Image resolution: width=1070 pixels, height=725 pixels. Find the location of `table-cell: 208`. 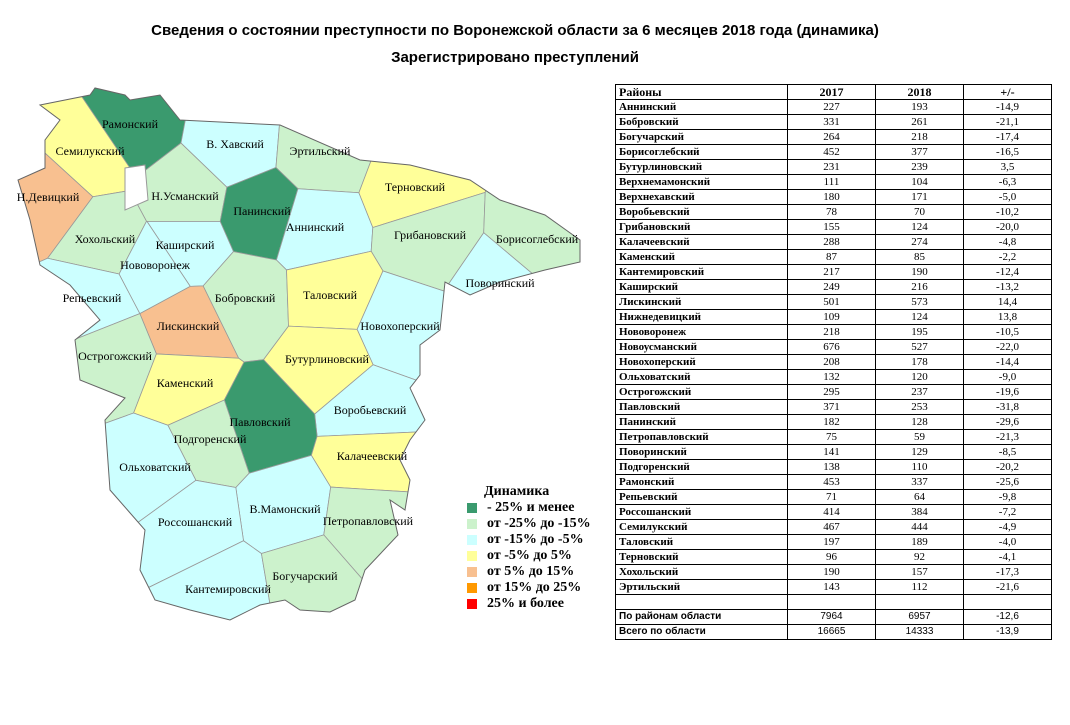

table-cell: 208 is located at coordinates (831, 362).